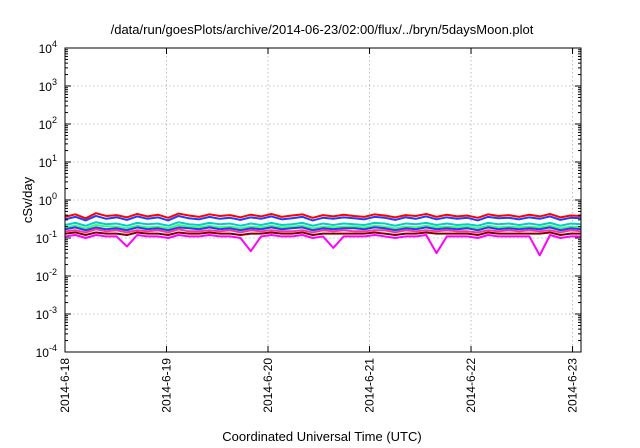 The height and width of the screenshot is (448, 640). What do you see at coordinates (167, 385) in the screenshot?
I see `x-tick-label: 2014-6-19` at bounding box center [167, 385].